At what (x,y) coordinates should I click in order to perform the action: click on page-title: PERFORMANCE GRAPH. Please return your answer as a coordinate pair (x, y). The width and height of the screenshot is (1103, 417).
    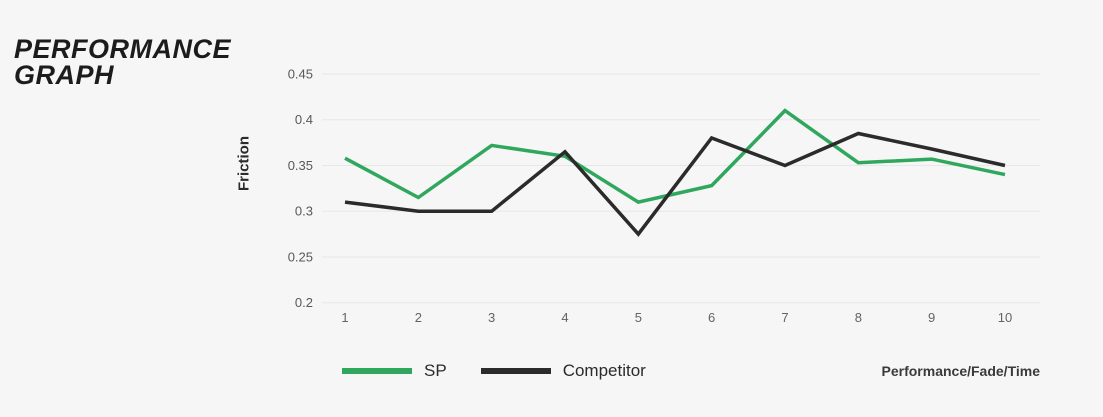
    Looking at the image, I should click on (123, 62).